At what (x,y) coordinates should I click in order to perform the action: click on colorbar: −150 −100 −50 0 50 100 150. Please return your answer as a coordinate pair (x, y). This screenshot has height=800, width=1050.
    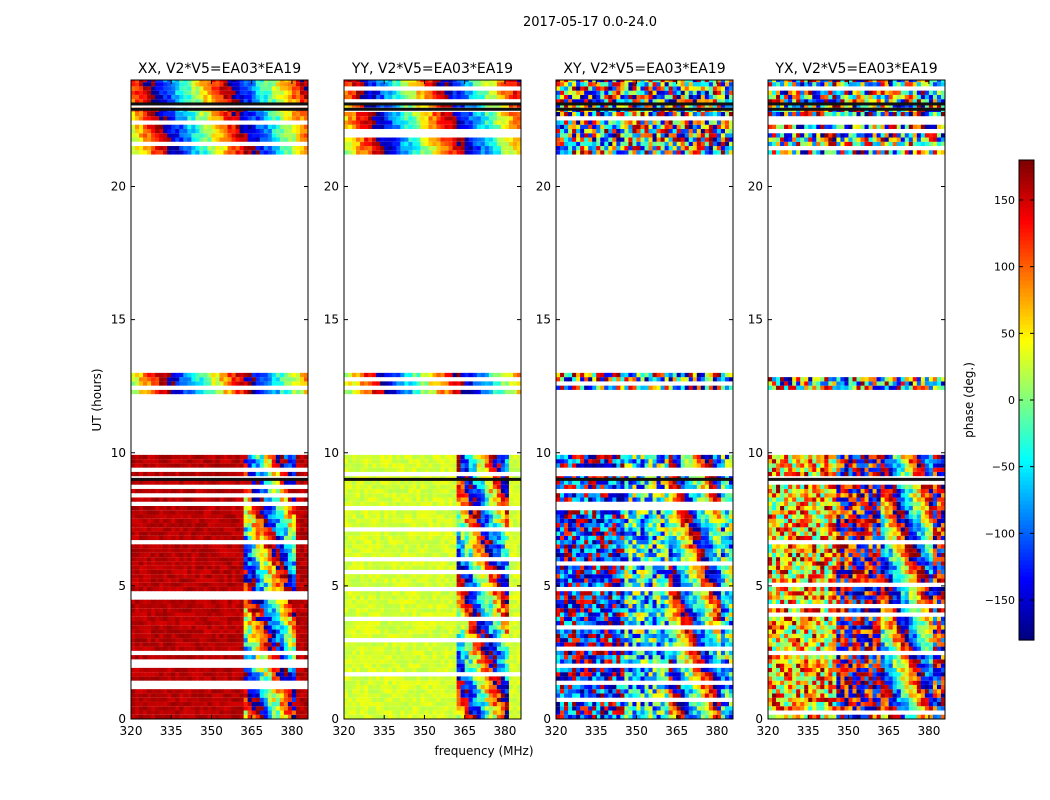
    Looking at the image, I should click on (1010, 400).